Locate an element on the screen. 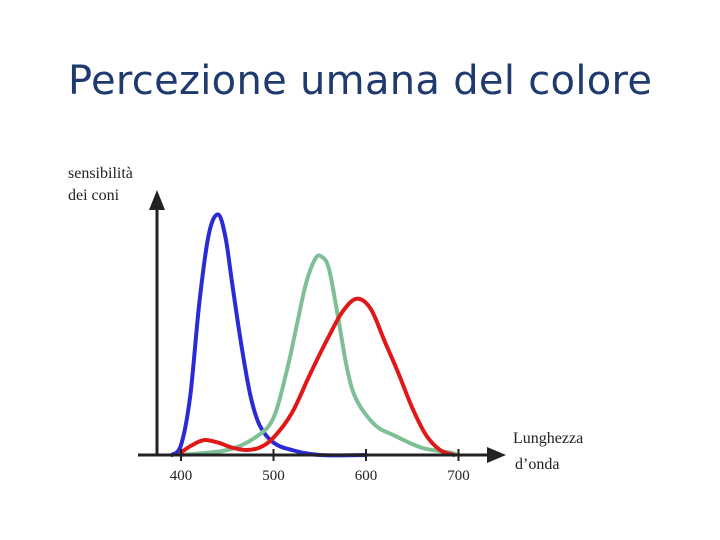 This screenshot has width=720, height=540. y-axis-label-line-2: dei coni is located at coordinates (94, 195).